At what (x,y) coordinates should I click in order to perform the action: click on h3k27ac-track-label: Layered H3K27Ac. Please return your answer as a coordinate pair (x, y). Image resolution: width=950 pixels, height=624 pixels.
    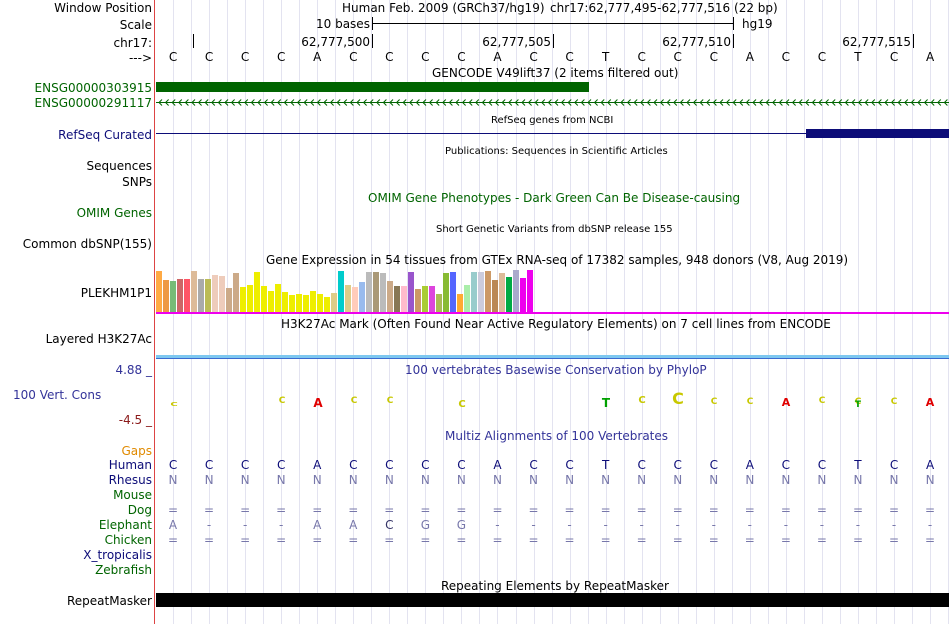
    Looking at the image, I should click on (98, 339).